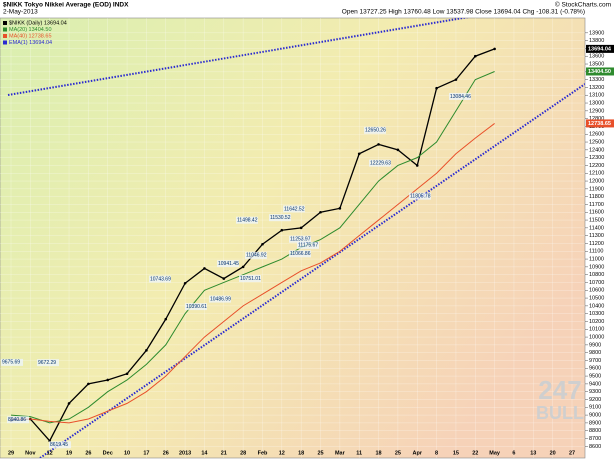  What do you see at coordinates (495, 453) in the screenshot?
I see `x-tick-label: May` at bounding box center [495, 453].